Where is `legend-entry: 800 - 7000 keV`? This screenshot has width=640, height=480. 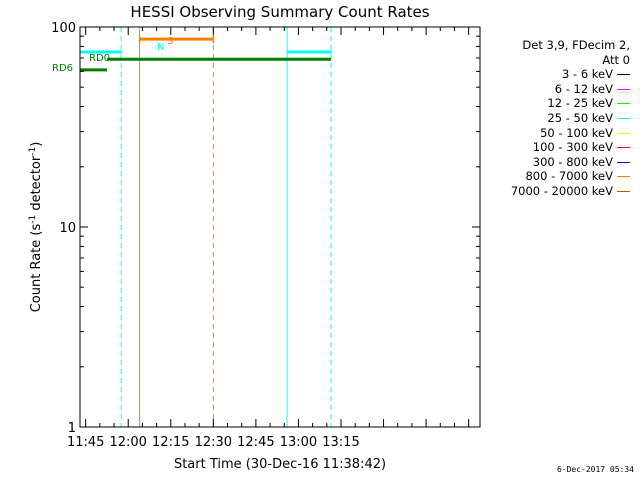 legend-entry: 800 - 7000 keV is located at coordinates (559, 176).